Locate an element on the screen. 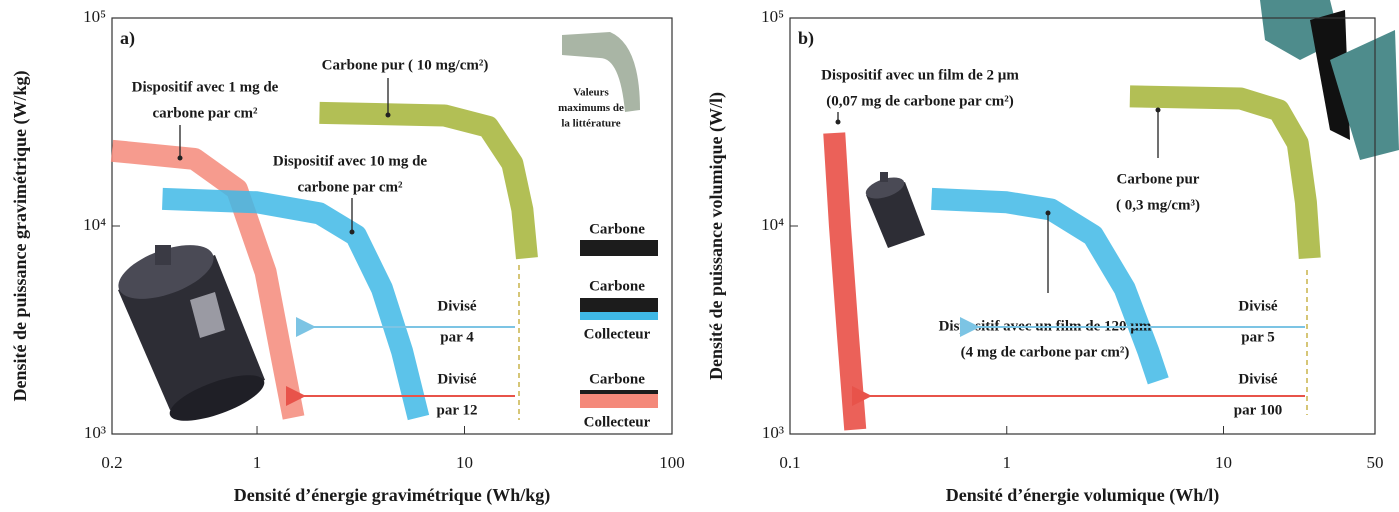  division-label: par 12 is located at coordinates (457, 410).